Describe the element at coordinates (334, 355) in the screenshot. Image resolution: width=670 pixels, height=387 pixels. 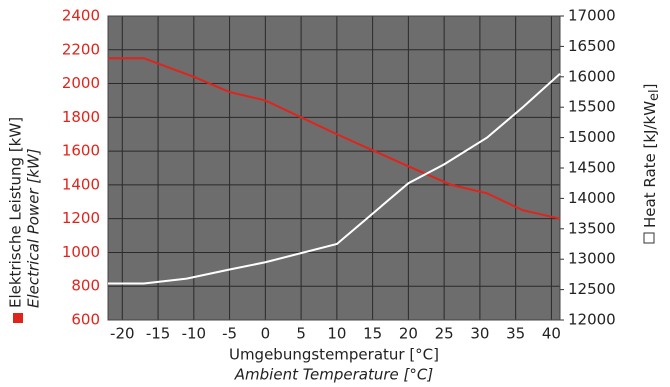
I see `x-axis-label: Umgebungstemperatur [°C]` at that location.